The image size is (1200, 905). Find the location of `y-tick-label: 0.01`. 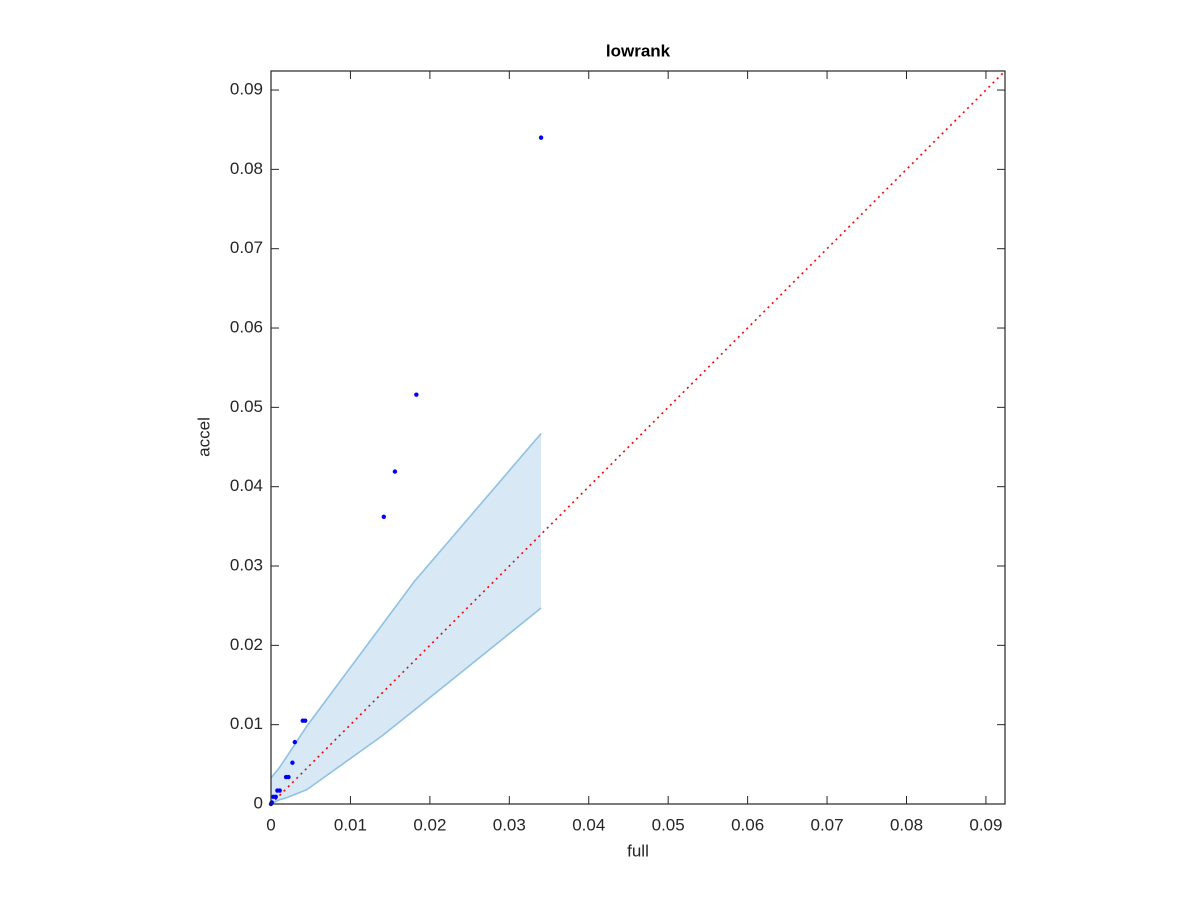

y-tick-label: 0.01 is located at coordinates (246, 723).